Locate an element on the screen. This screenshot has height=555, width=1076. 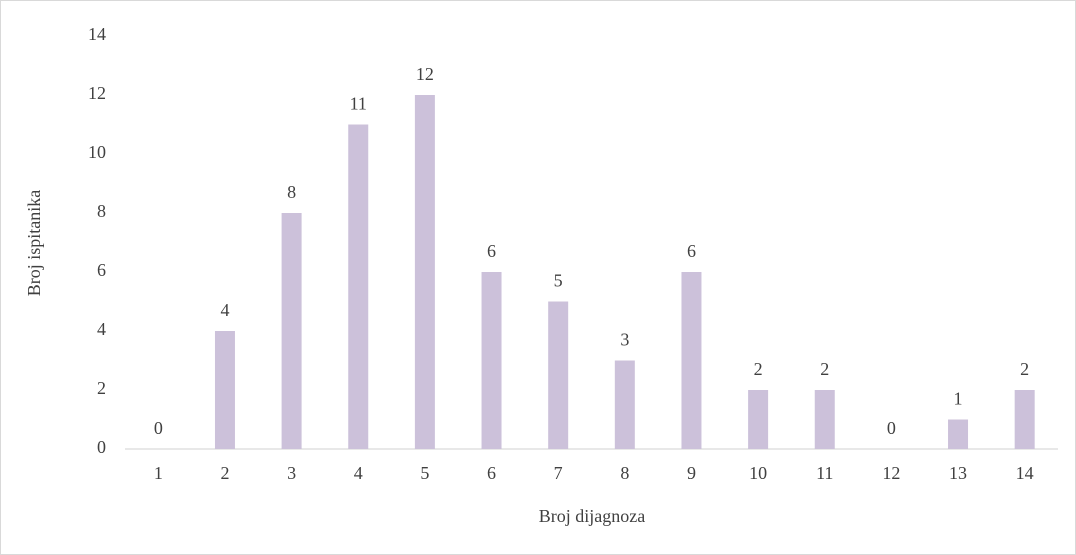
x-tick-label: 7 is located at coordinates (558, 473).